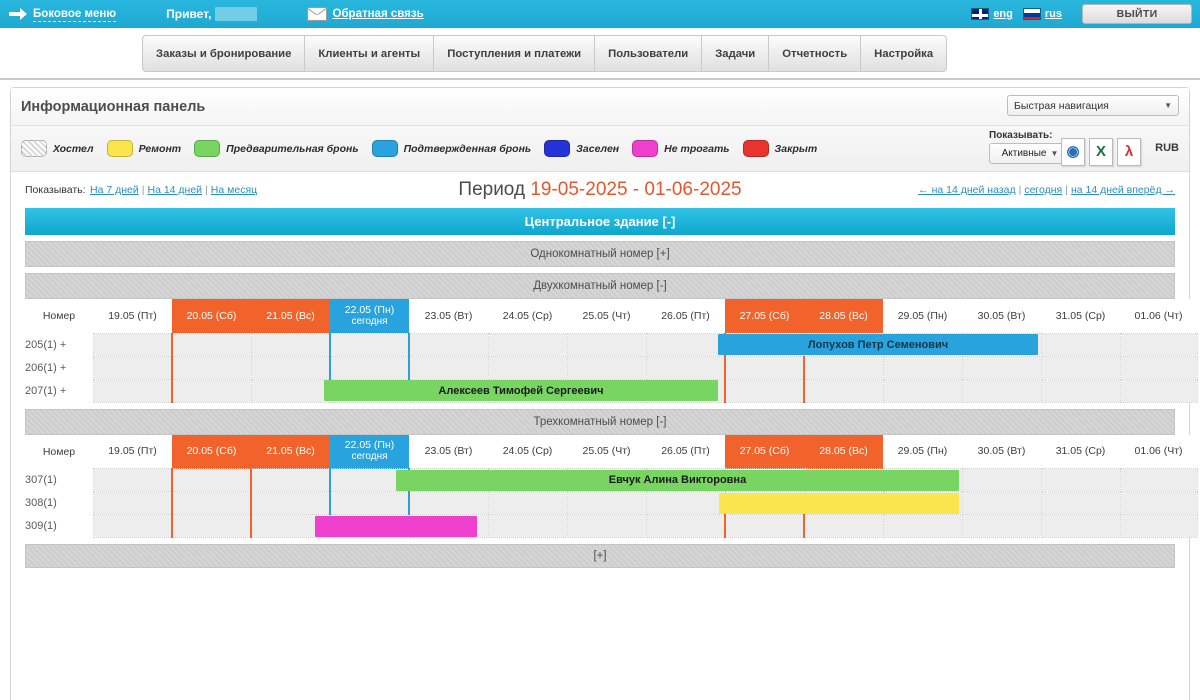 This screenshot has width=1200, height=700. What do you see at coordinates (59, 344) in the screenshot?
I see `room-label-205: 205(1) +` at bounding box center [59, 344].